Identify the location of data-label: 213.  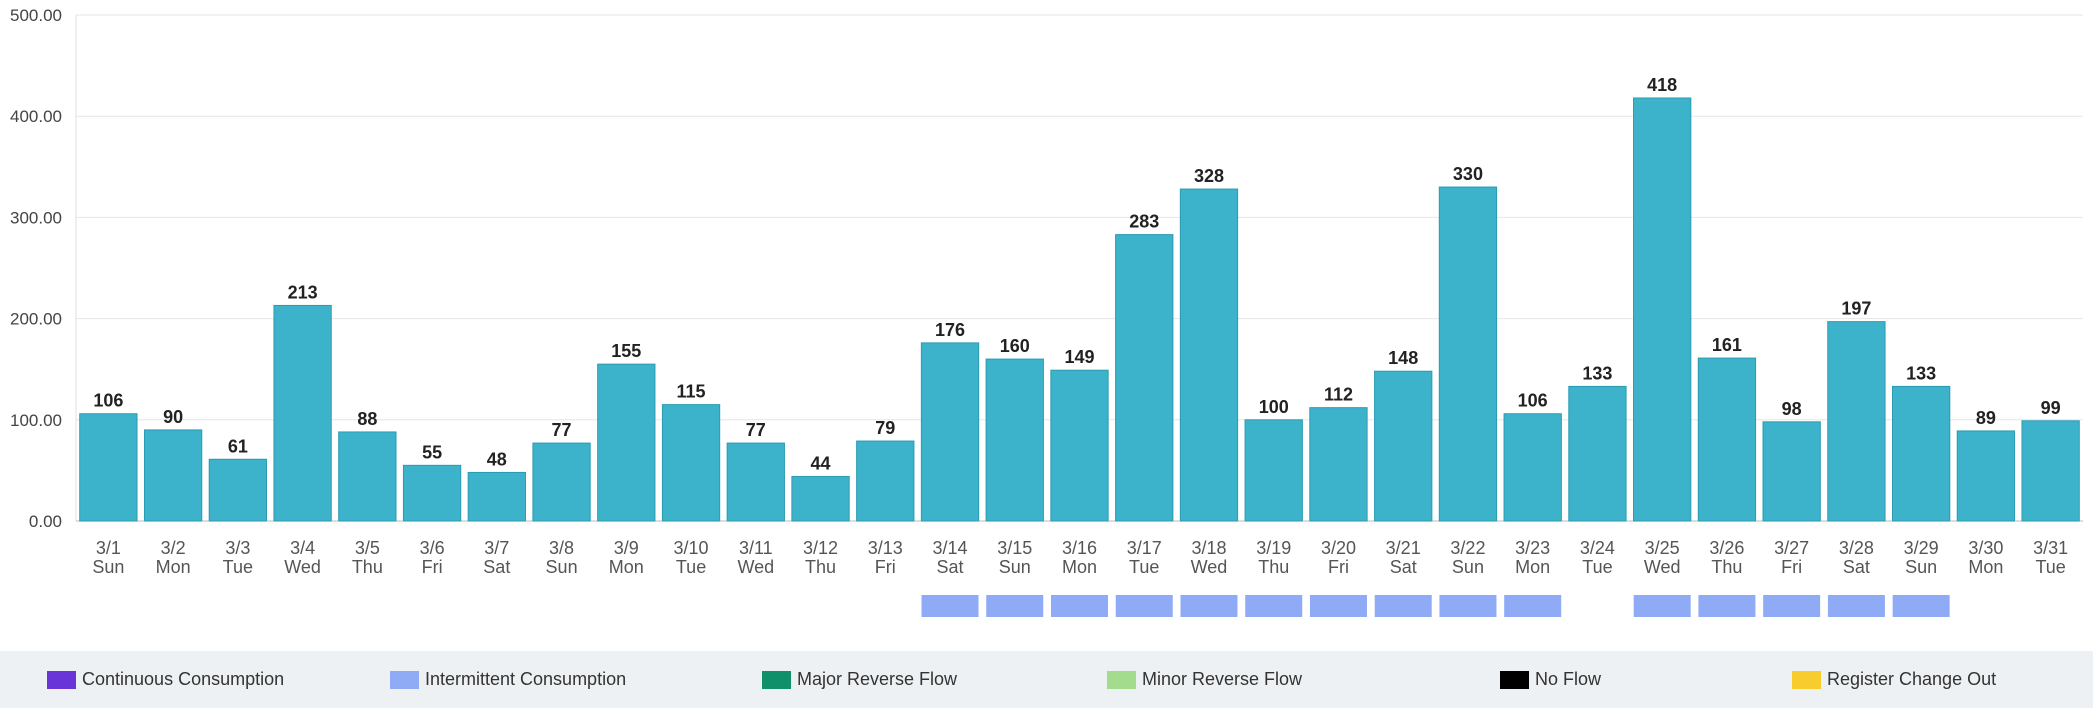
(303, 292).